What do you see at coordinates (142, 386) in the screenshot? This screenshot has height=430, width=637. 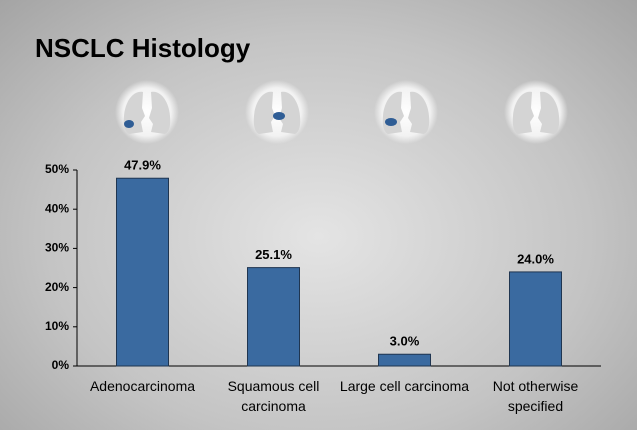 I see `x-tick-label: Adenocarcinoma` at bounding box center [142, 386].